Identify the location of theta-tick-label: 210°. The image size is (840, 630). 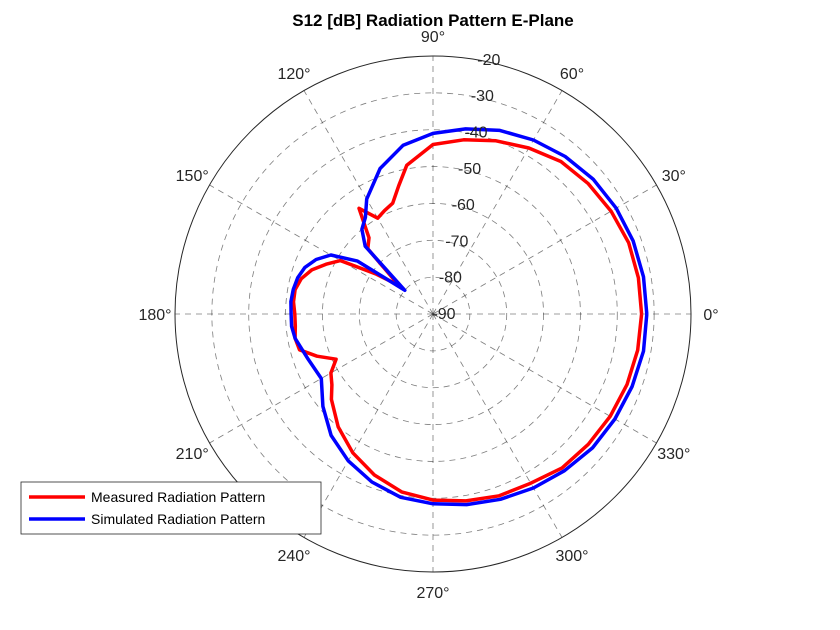
(192, 454).